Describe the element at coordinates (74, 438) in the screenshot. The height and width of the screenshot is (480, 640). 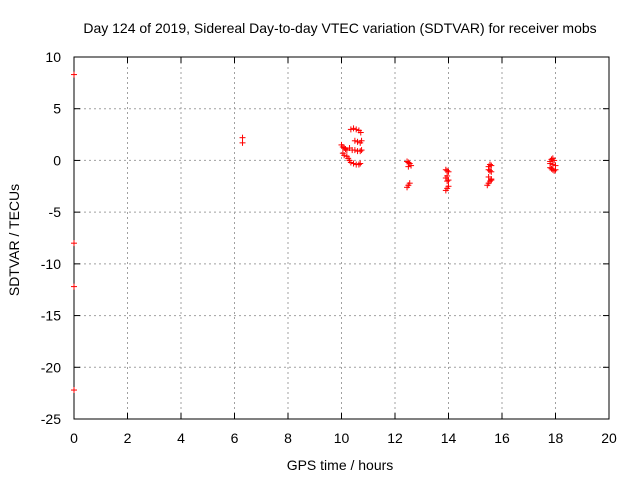
I see `x-tick-label: 0` at that location.